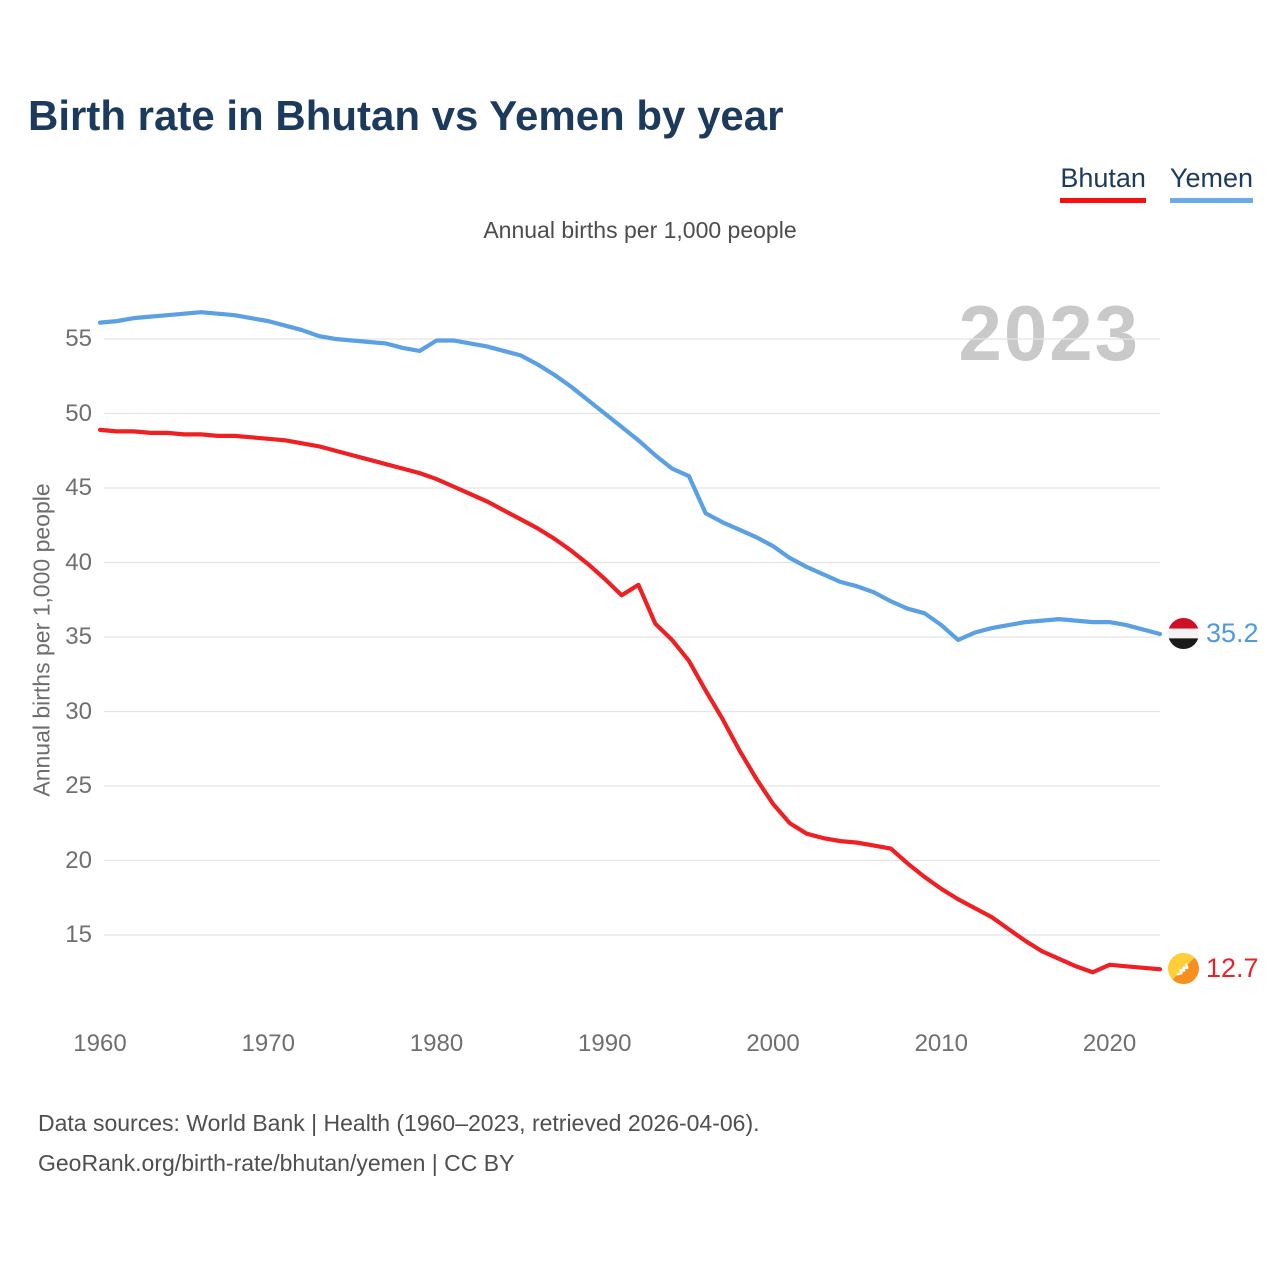  I want to click on end-label-yemen: 35.2, so click(1213, 634).